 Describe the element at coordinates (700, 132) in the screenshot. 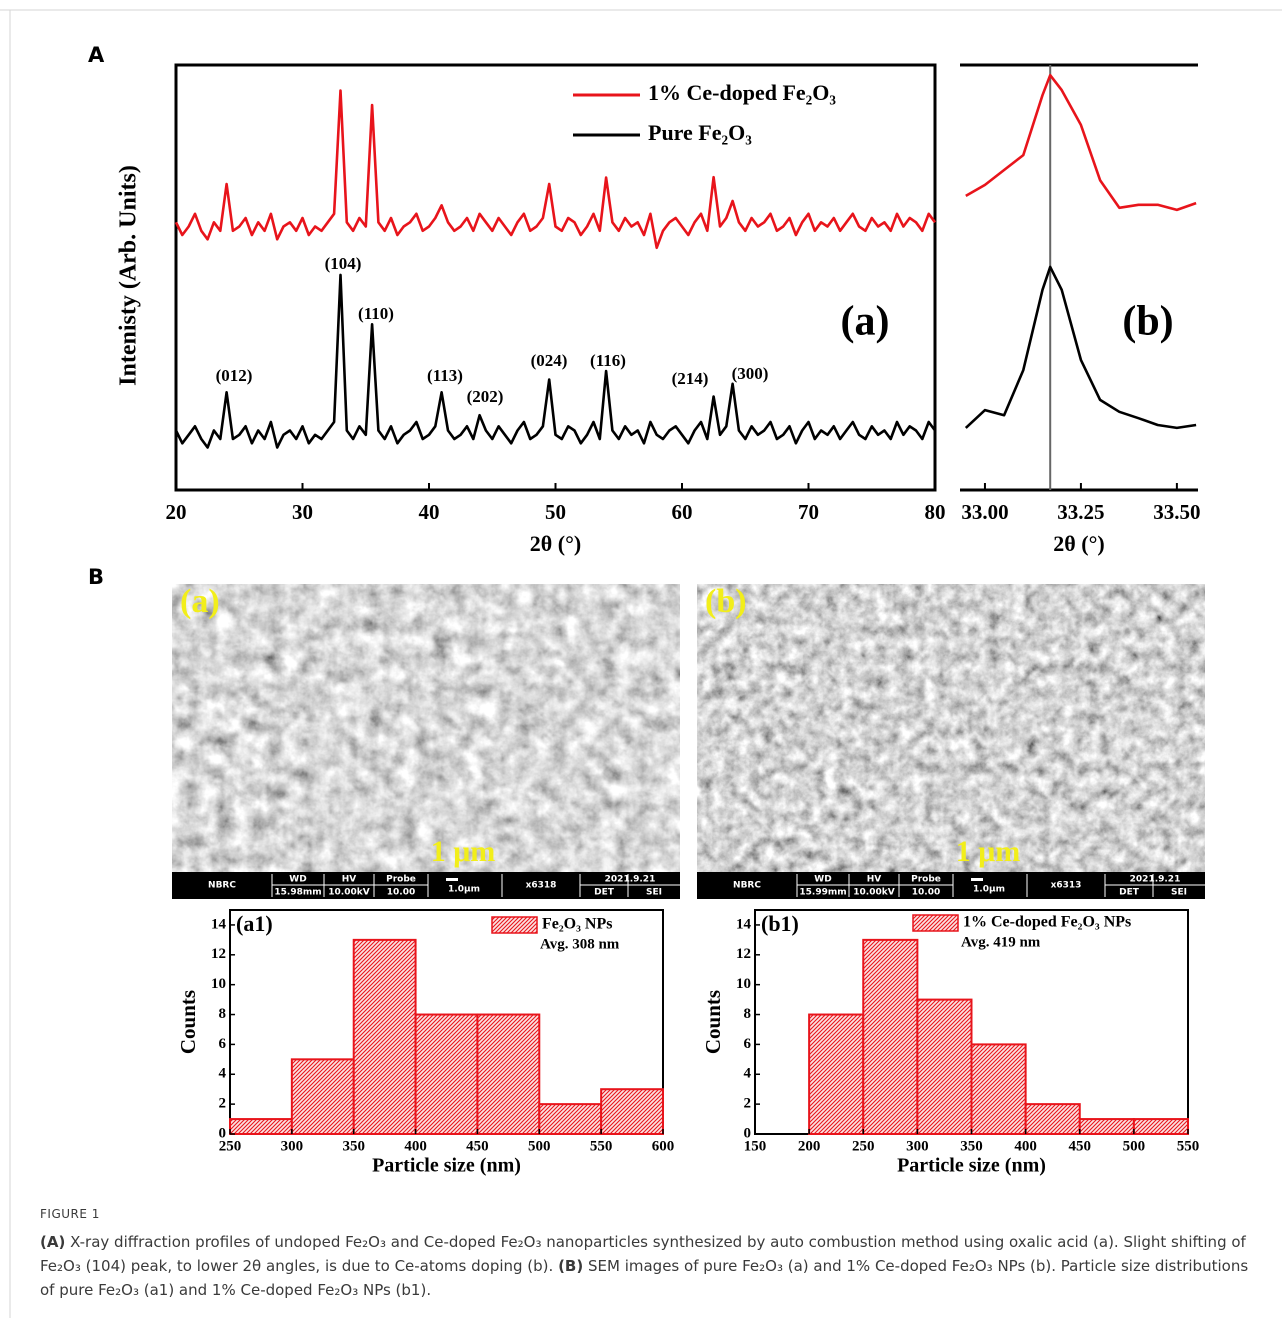

I see `legend-label: Pure Fe₂O₃` at that location.